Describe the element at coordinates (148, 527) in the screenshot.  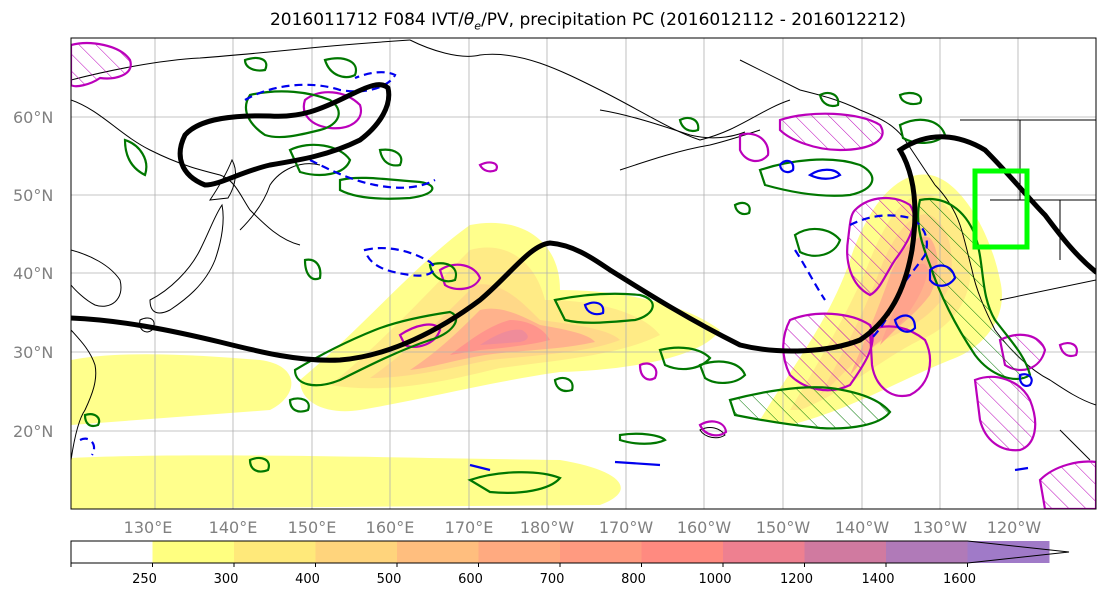
I see `lon-label: 130°E` at that location.